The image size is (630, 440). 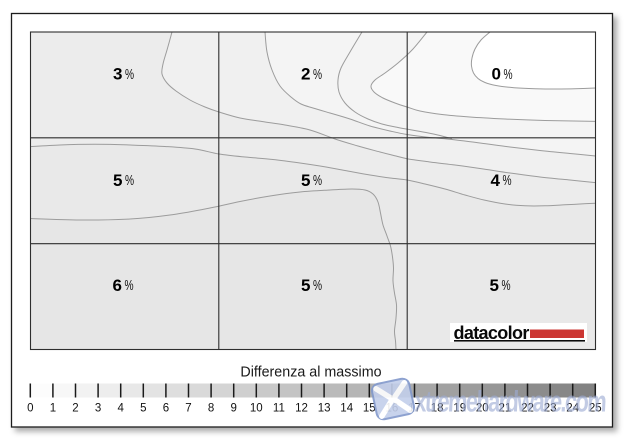 What do you see at coordinates (53, 409) in the screenshot?
I see `svg-text: 1` at bounding box center [53, 409].